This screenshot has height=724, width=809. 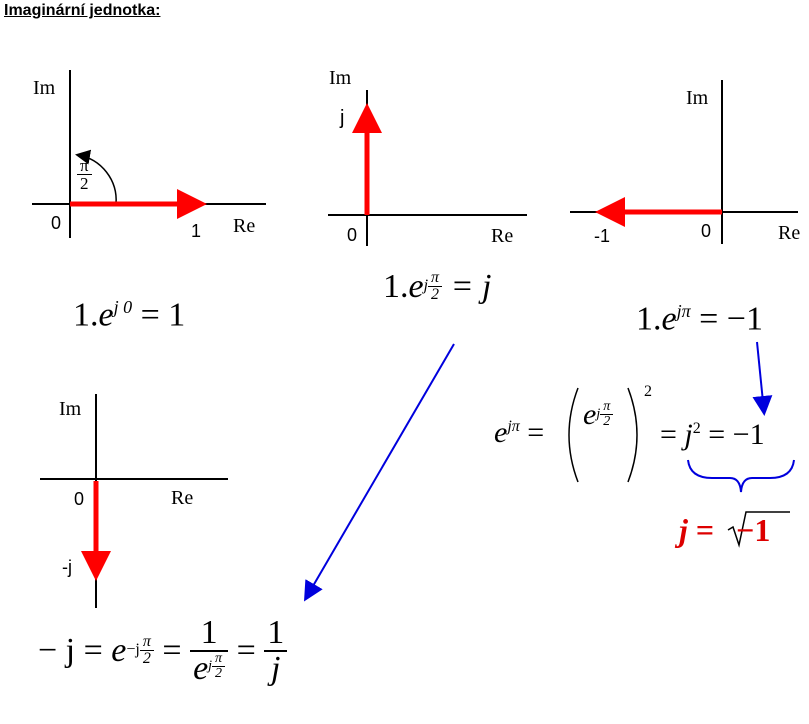 I want to click on d1-re-label: Re, so click(x=244, y=226).